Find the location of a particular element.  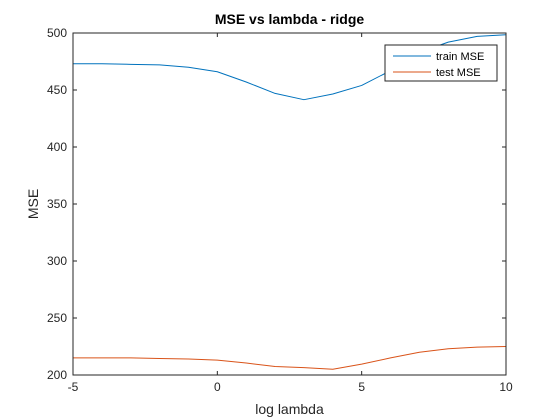

y-tick-label: 200 is located at coordinates (57, 375).